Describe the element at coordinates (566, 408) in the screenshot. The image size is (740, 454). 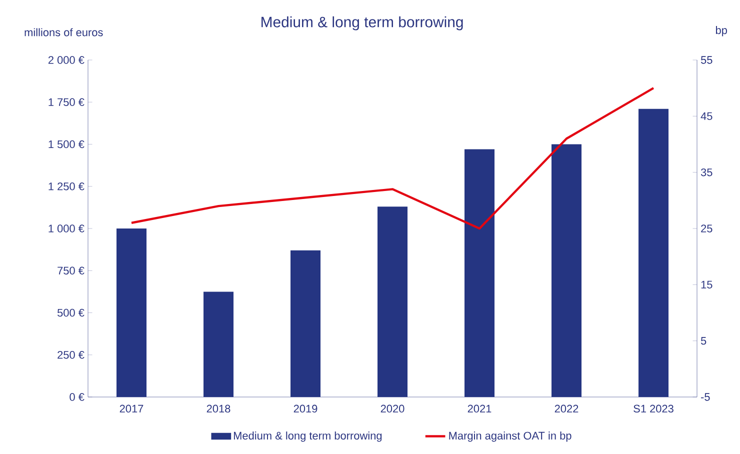
I see `x-tick-label: 2022` at that location.